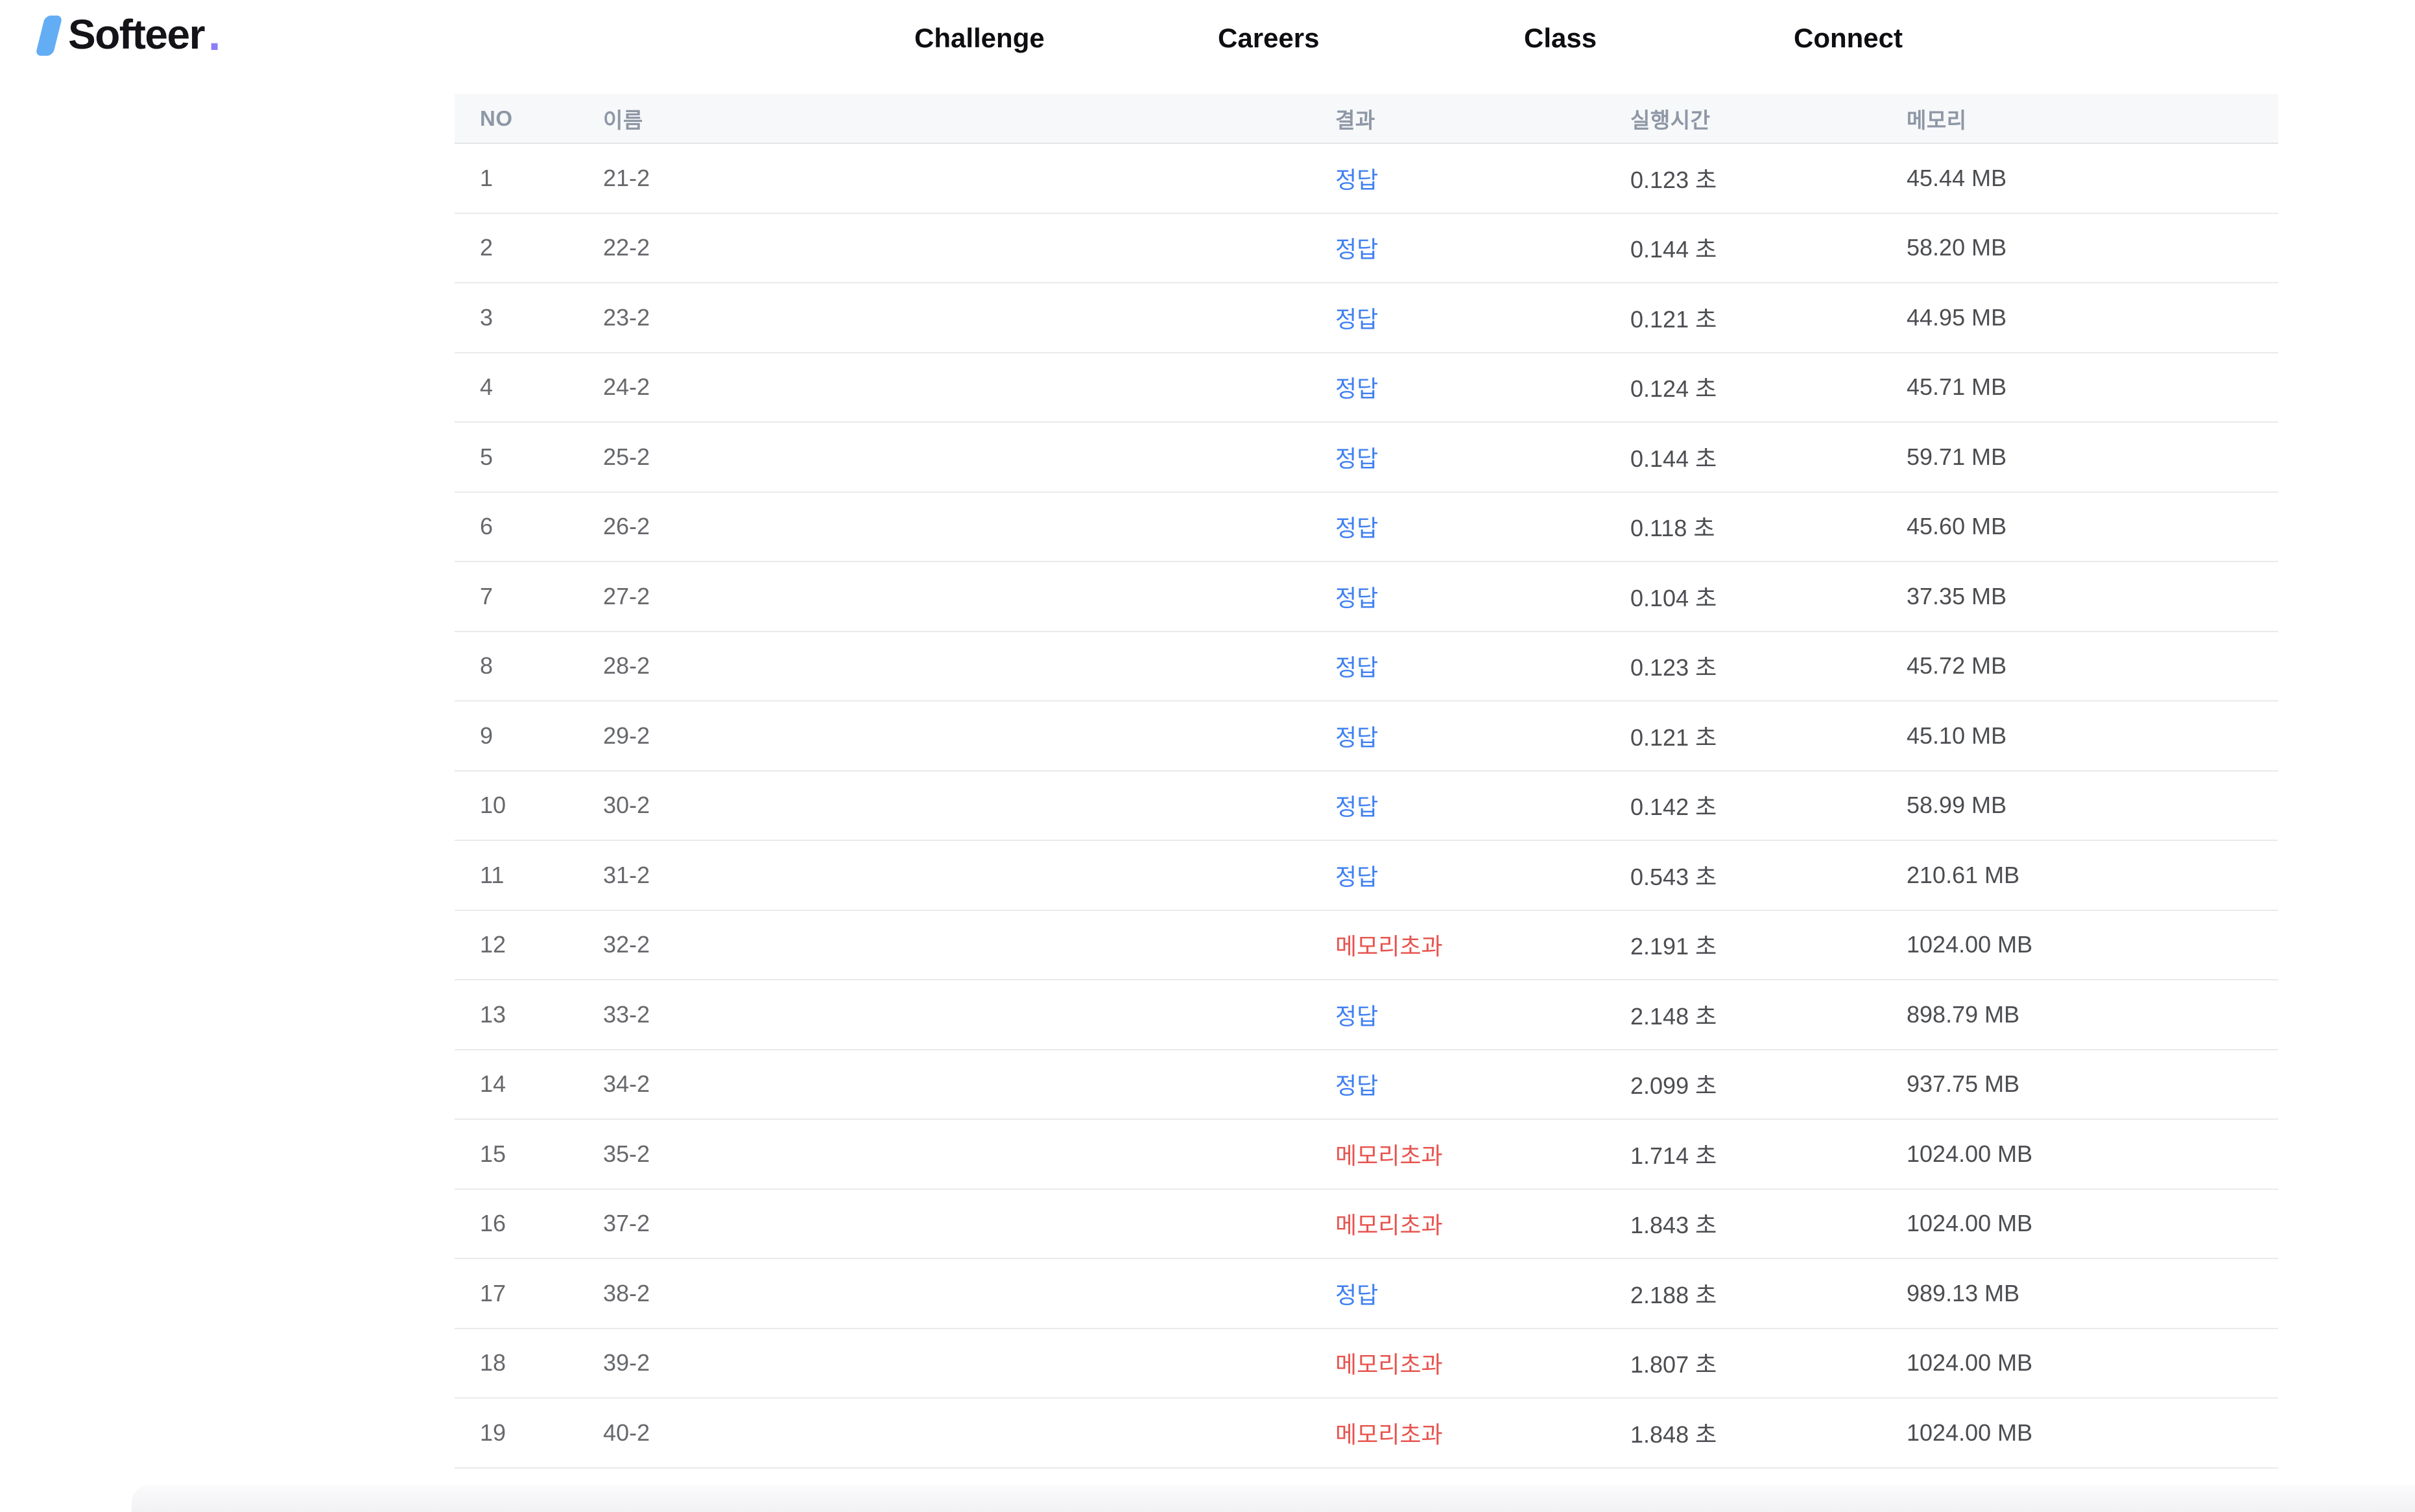 The width and height of the screenshot is (2415, 1512). Describe the element at coordinates (626, 317) in the screenshot. I see `cell-name: 23-2` at that location.